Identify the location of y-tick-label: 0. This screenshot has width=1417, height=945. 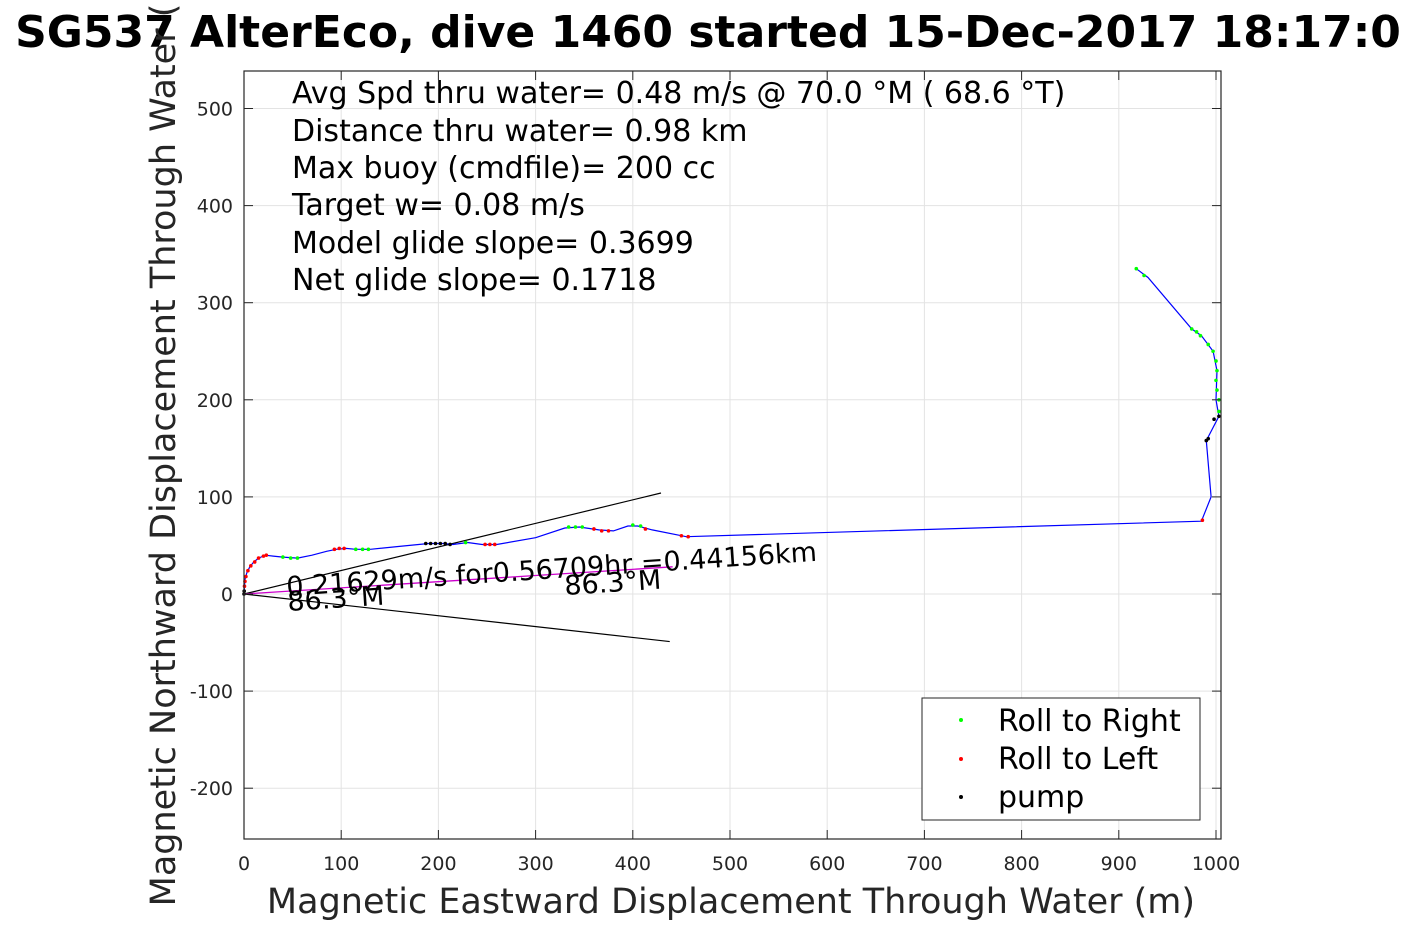
(227, 595).